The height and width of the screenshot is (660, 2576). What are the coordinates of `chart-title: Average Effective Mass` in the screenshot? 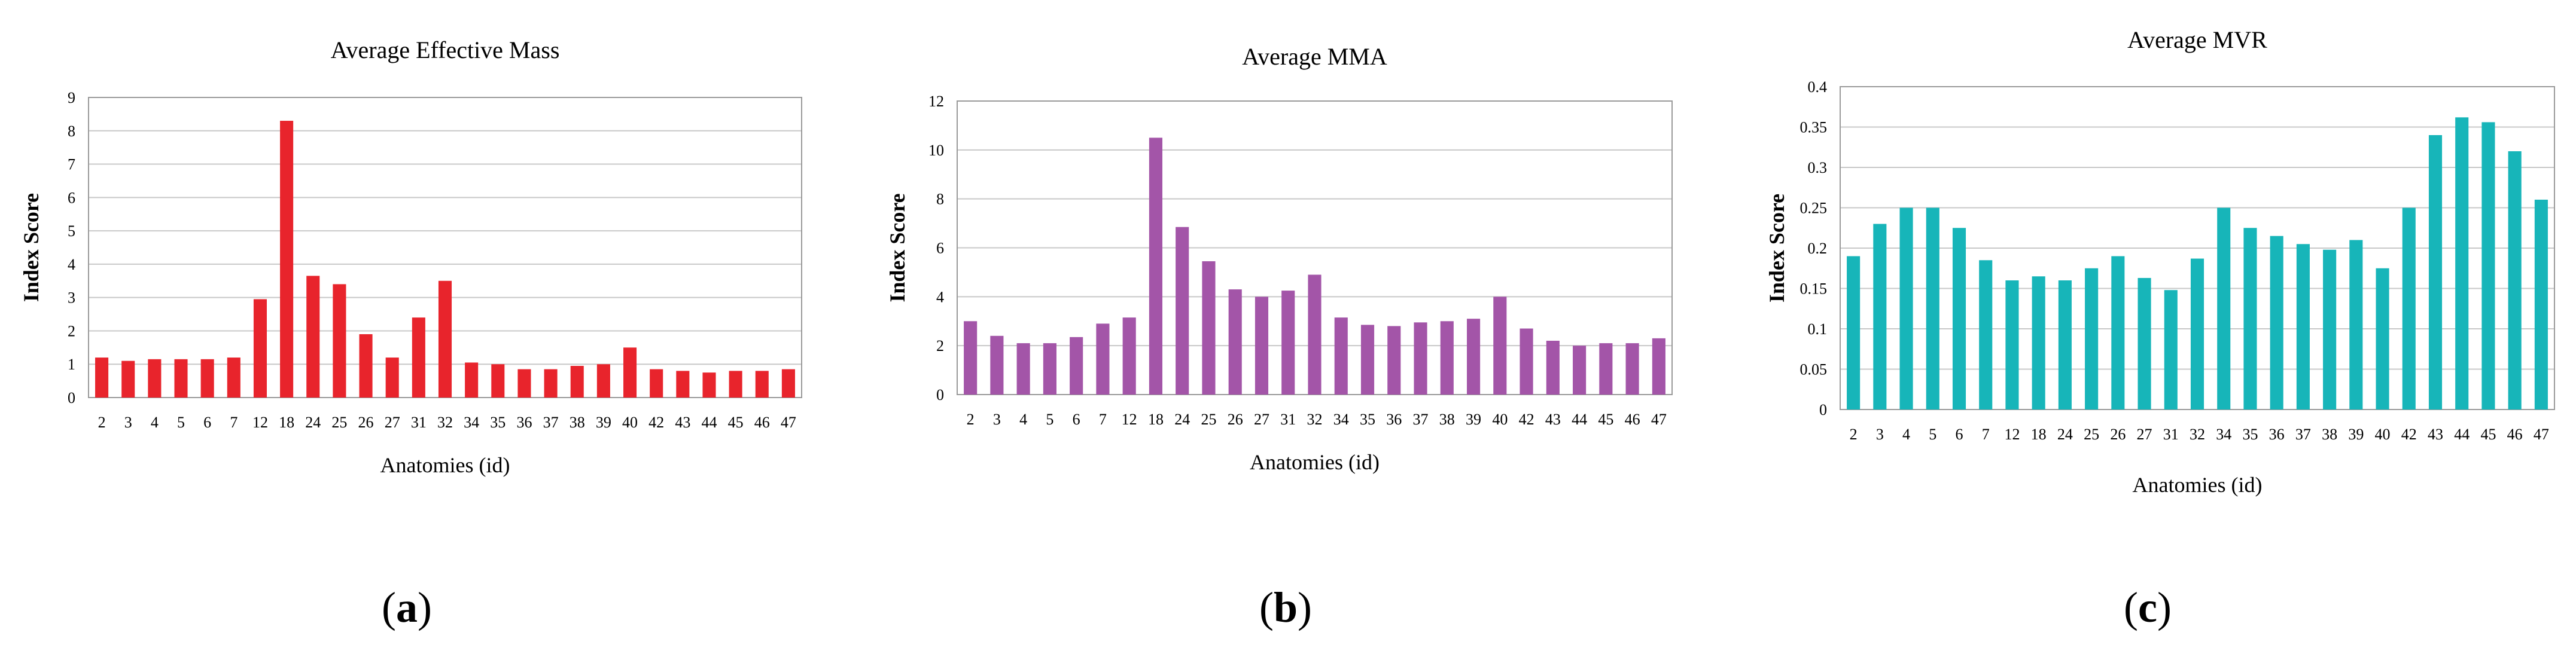 It's located at (445, 49).